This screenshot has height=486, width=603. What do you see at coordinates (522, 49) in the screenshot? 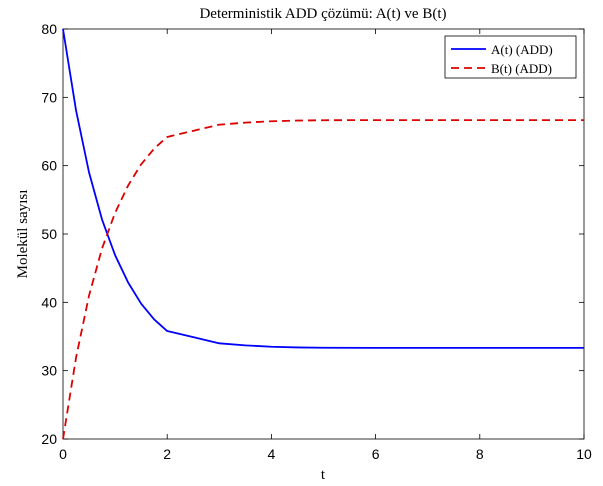
I see `legend-label: A(t) (ADD)` at bounding box center [522, 49].